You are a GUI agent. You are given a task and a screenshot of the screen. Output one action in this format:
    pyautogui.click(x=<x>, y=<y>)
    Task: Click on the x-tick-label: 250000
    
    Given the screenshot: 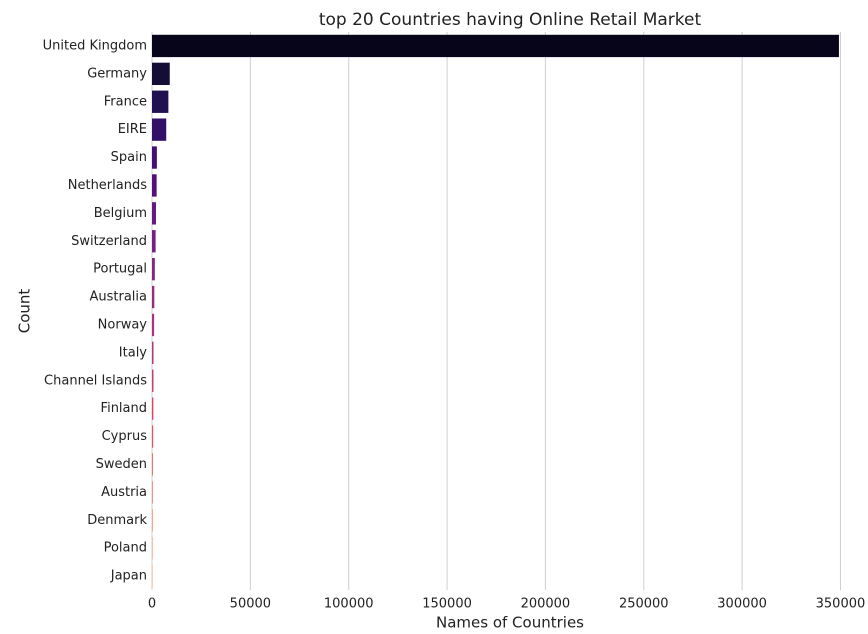 What is the action you would take?
    pyautogui.click(x=644, y=604)
    